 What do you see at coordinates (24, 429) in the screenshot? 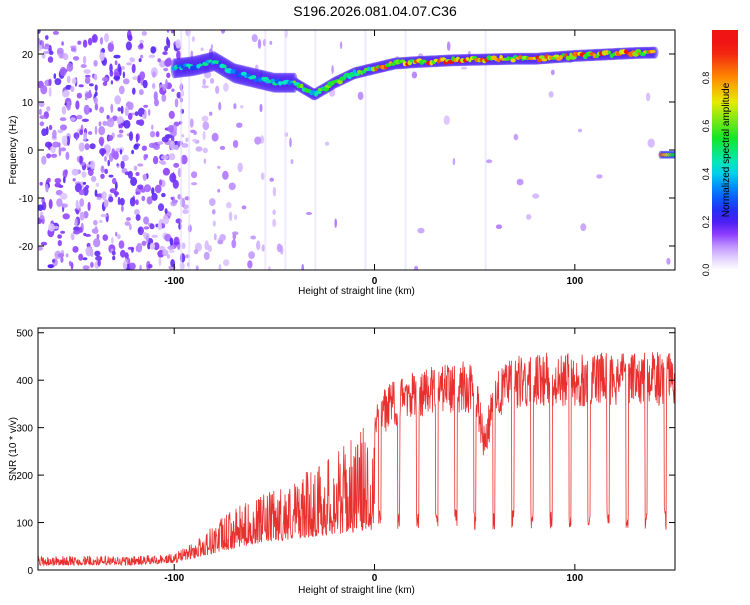
I see `bottom-y-tick-label: 300` at bounding box center [24, 429].